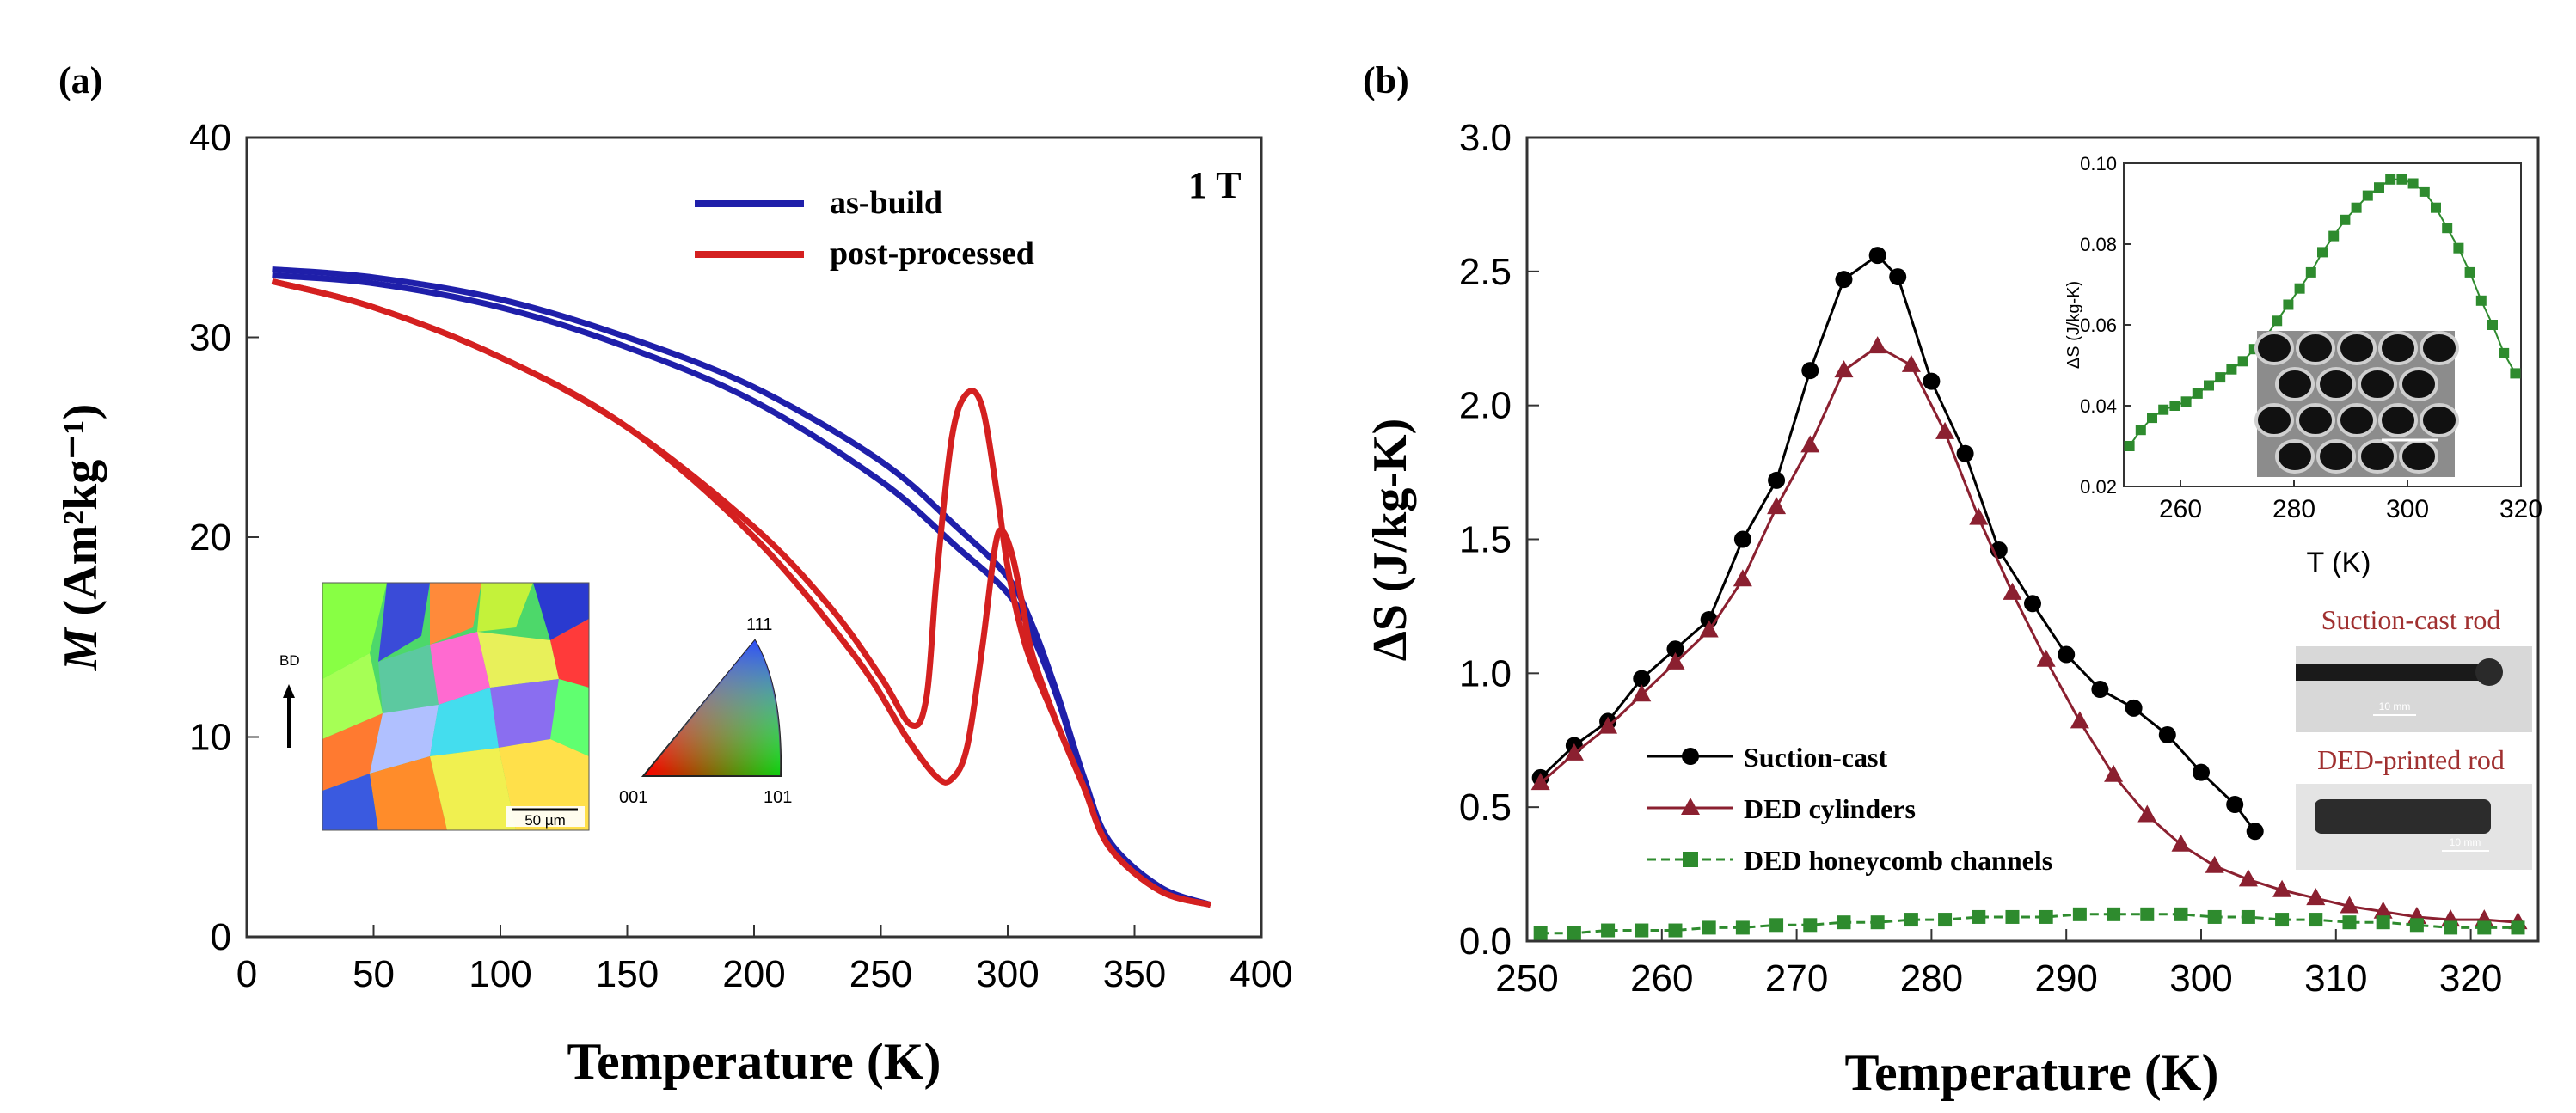 This screenshot has height=1113, width=2576. Describe the element at coordinates (1485, 138) in the screenshot. I see `b-y-tick-label: 3.0` at that location.